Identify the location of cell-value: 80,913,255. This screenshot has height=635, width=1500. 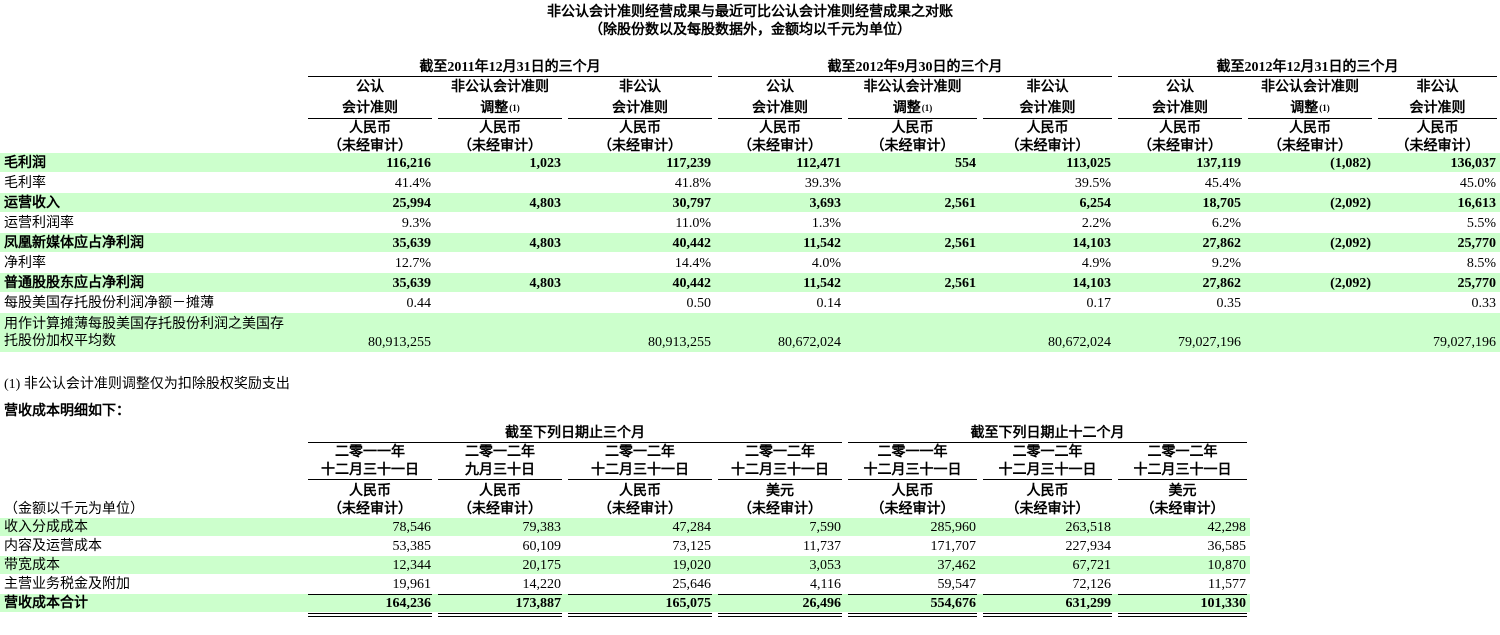
(399, 342).